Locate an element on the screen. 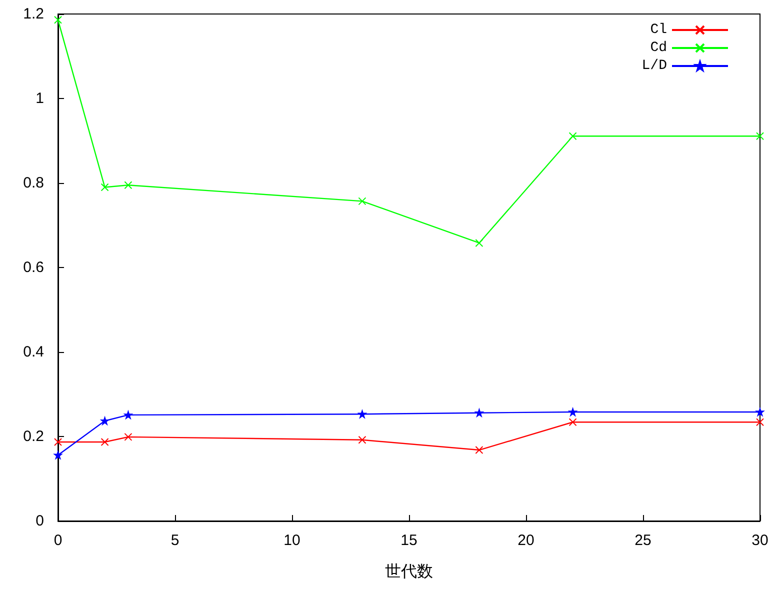 This screenshot has width=772, height=592. y-tick-label: 0.6 is located at coordinates (33, 267).